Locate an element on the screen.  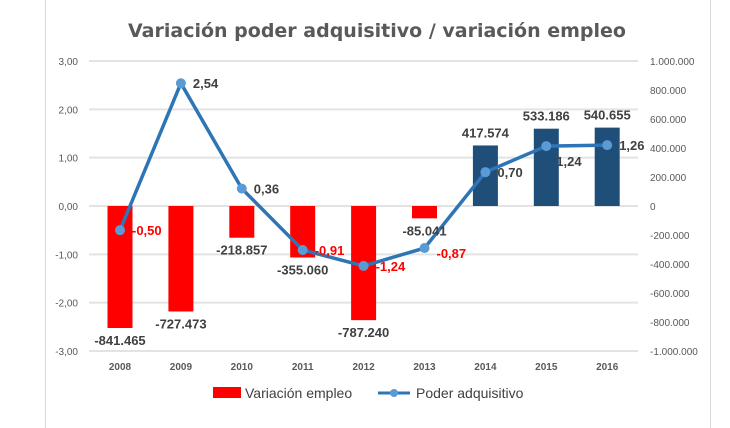
x-axis-tick: 2011 is located at coordinates (303, 367).